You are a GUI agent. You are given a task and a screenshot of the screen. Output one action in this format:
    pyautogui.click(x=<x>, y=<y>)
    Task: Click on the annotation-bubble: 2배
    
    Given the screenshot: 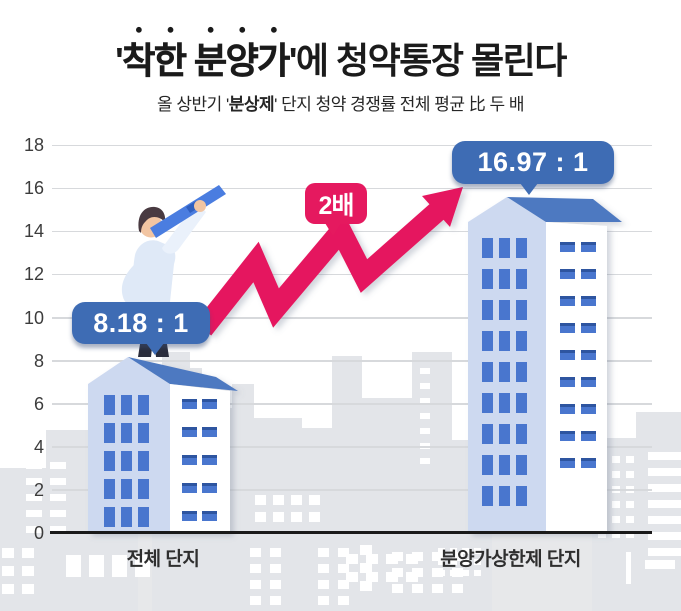 What is the action you would take?
    pyautogui.click(x=336, y=209)
    